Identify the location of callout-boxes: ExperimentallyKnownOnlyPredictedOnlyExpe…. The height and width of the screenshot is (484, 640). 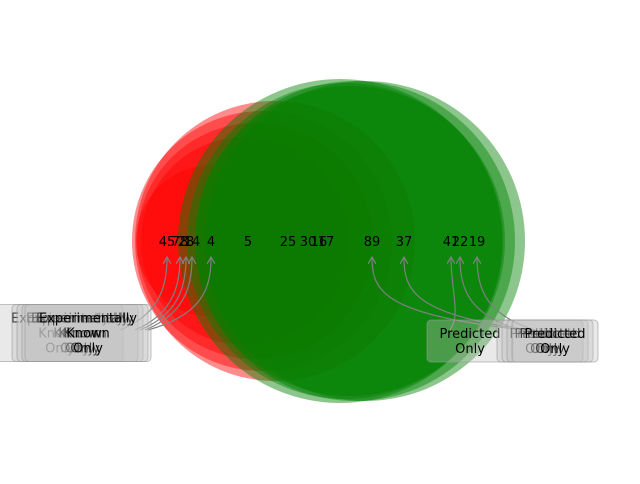
(299, 333).